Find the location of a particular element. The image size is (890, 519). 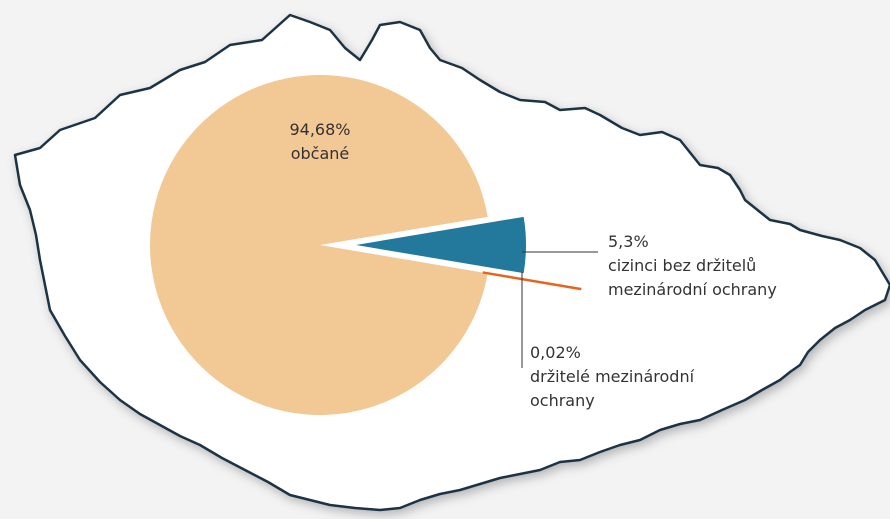

value-label: 94,68% is located at coordinates (319, 129).